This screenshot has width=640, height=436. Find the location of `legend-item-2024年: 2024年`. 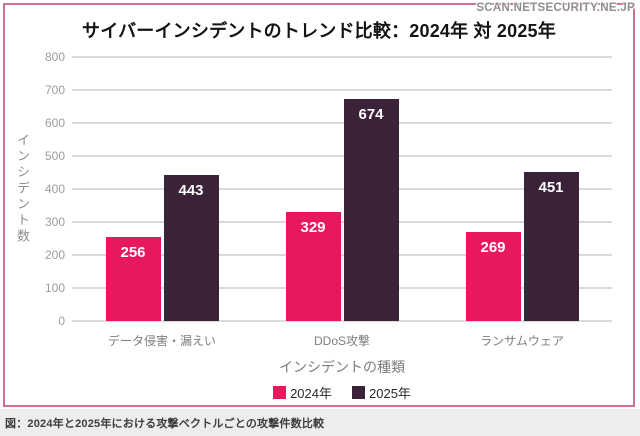

legend-item-2024年: 2024年 is located at coordinates (302, 392).